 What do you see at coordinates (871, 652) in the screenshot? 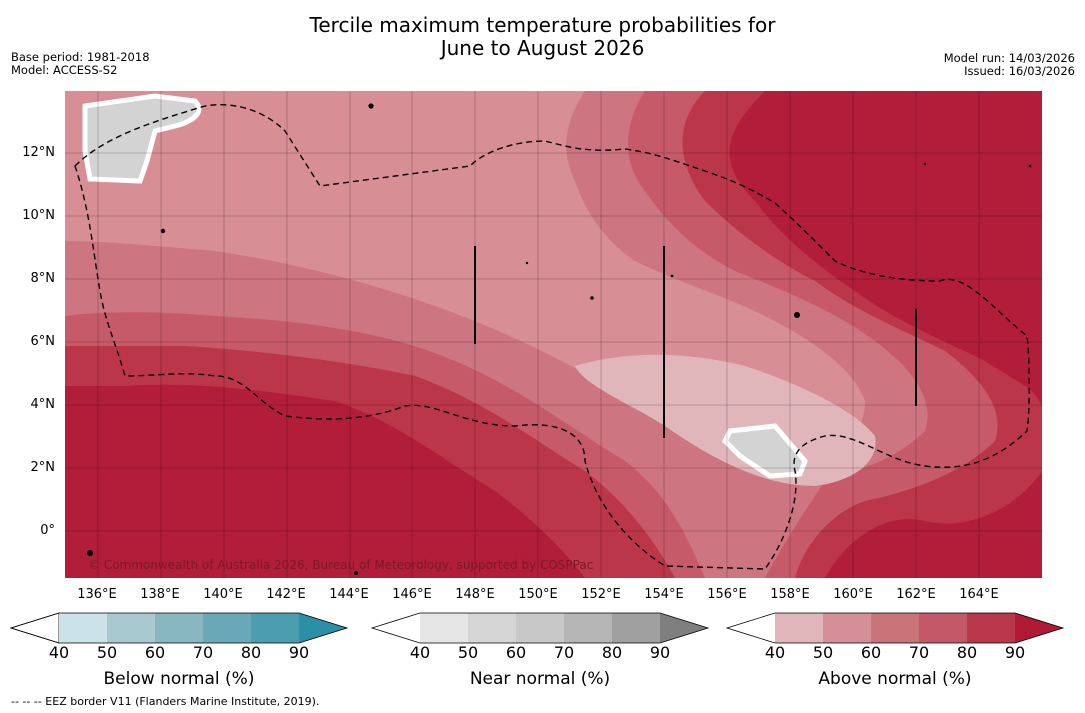
I see `above-tick: 60` at bounding box center [871, 652].